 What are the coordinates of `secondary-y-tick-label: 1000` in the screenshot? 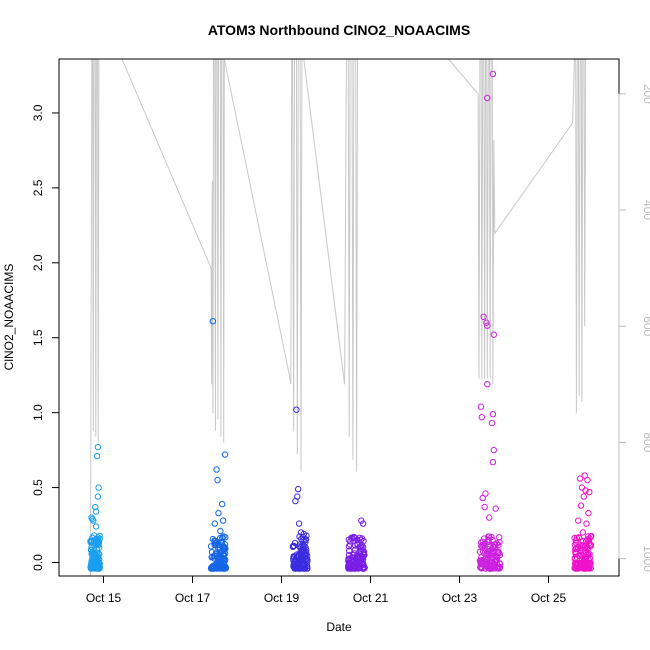 It's located at (645, 558).